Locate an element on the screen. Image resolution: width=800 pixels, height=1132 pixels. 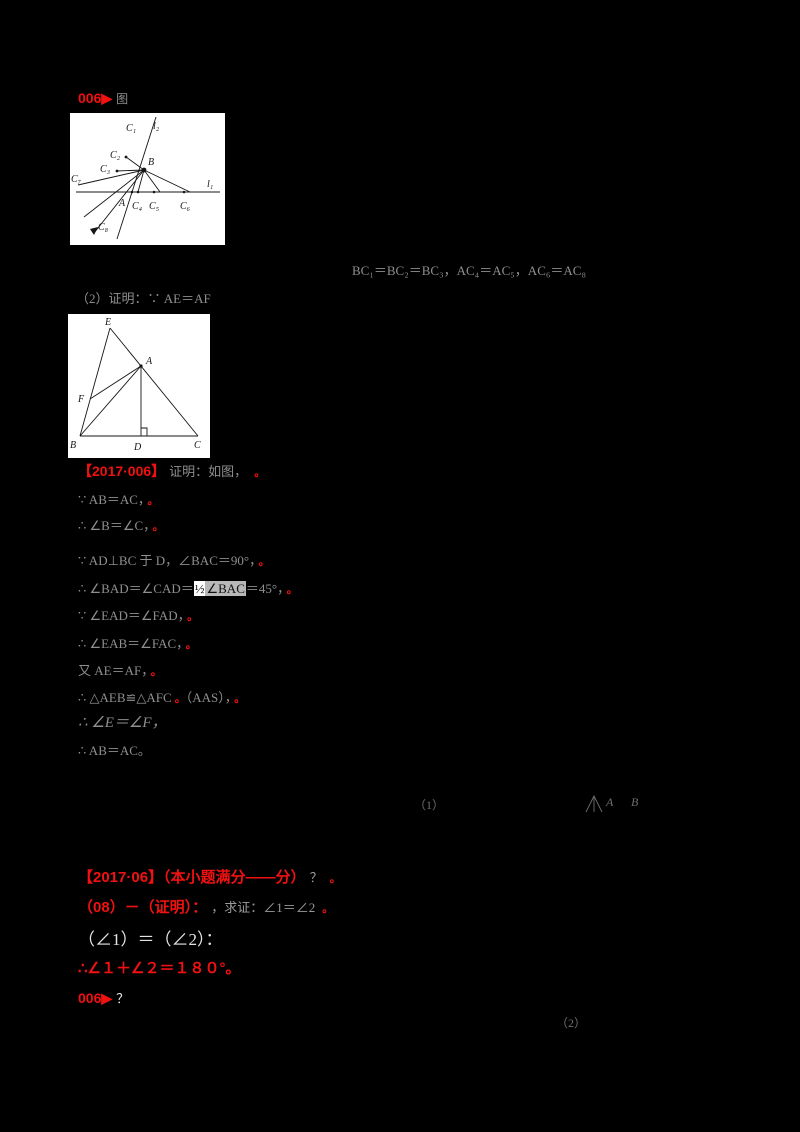
solution-line: 又 AE＝AF，。 is located at coordinates (120, 669).